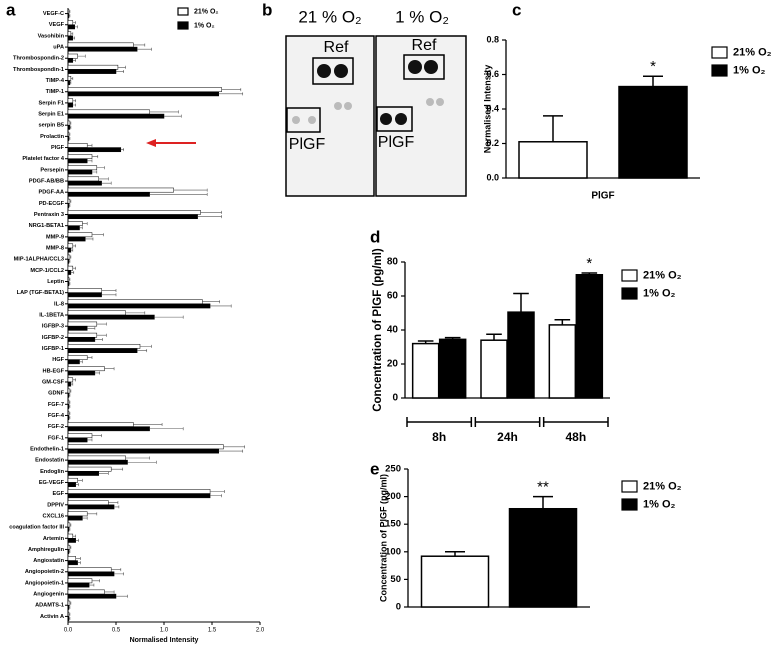 The width and height of the screenshot is (778, 646). What do you see at coordinates (492, 74) in the screenshot?
I see `y-tick-label: 0.6` at bounding box center [492, 74].